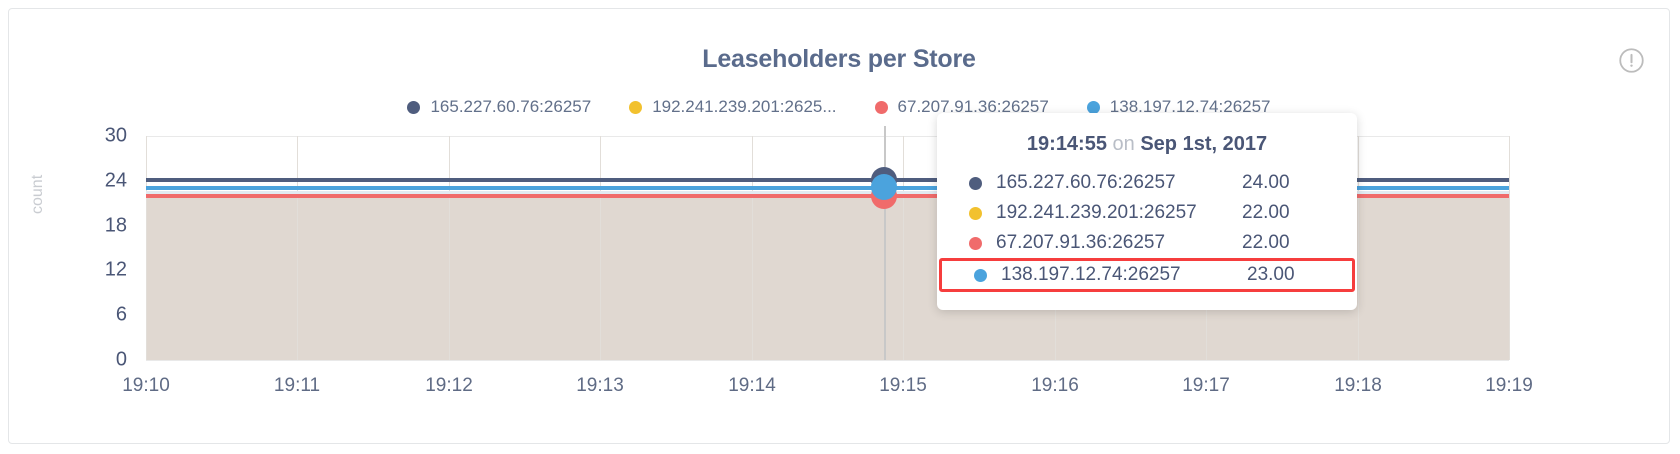 The width and height of the screenshot is (1680, 454). What do you see at coordinates (98, 226) in the screenshot?
I see `y-axis-ticks: 30 24 18 12 6 0` at bounding box center [98, 226].